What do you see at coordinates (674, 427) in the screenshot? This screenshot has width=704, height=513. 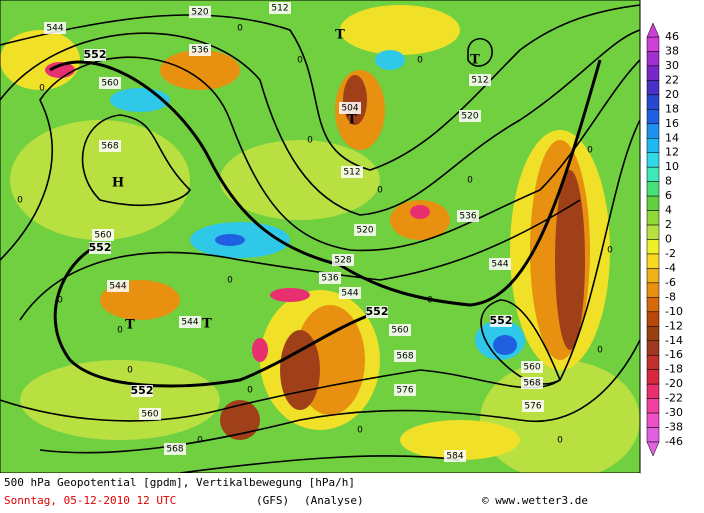 I see `legend-label: -38` at bounding box center [674, 427].